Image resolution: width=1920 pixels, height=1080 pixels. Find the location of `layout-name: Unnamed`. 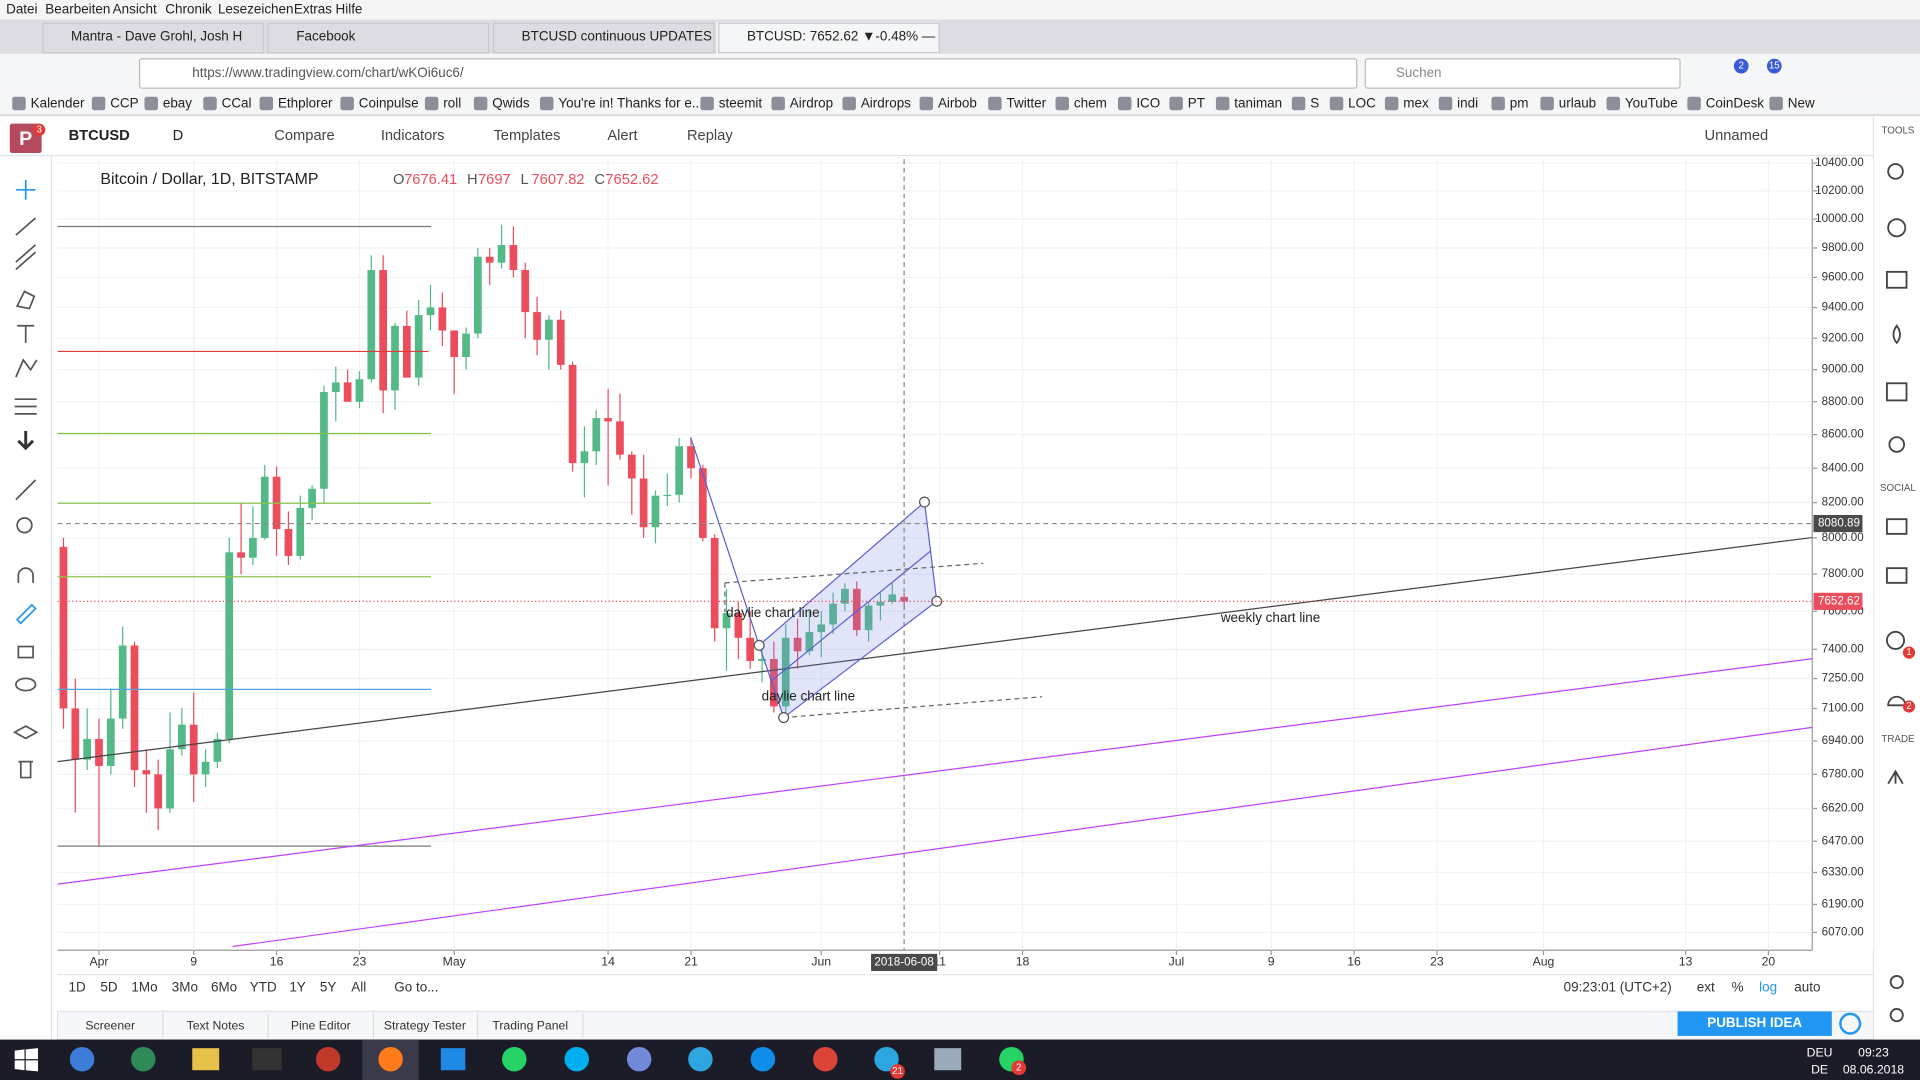

layout-name: Unnamed is located at coordinates (1736, 136).